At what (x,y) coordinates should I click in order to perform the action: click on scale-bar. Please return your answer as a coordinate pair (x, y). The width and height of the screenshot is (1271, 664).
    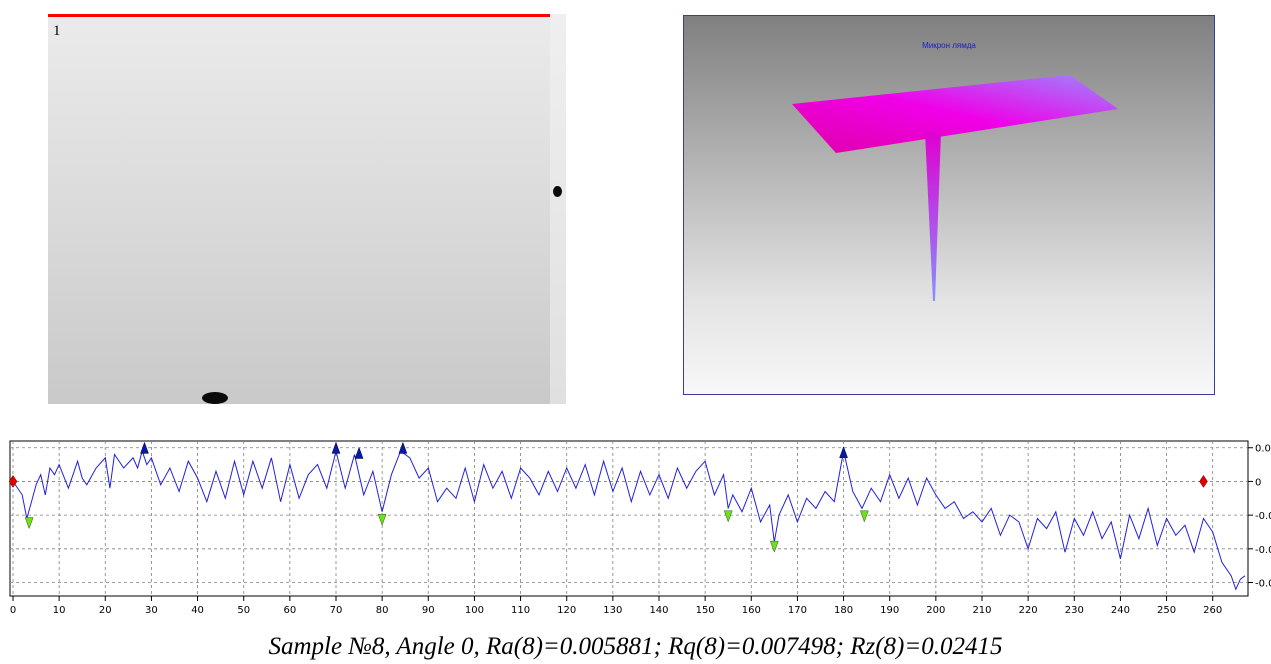
    Looking at the image, I should click on (299, 15).